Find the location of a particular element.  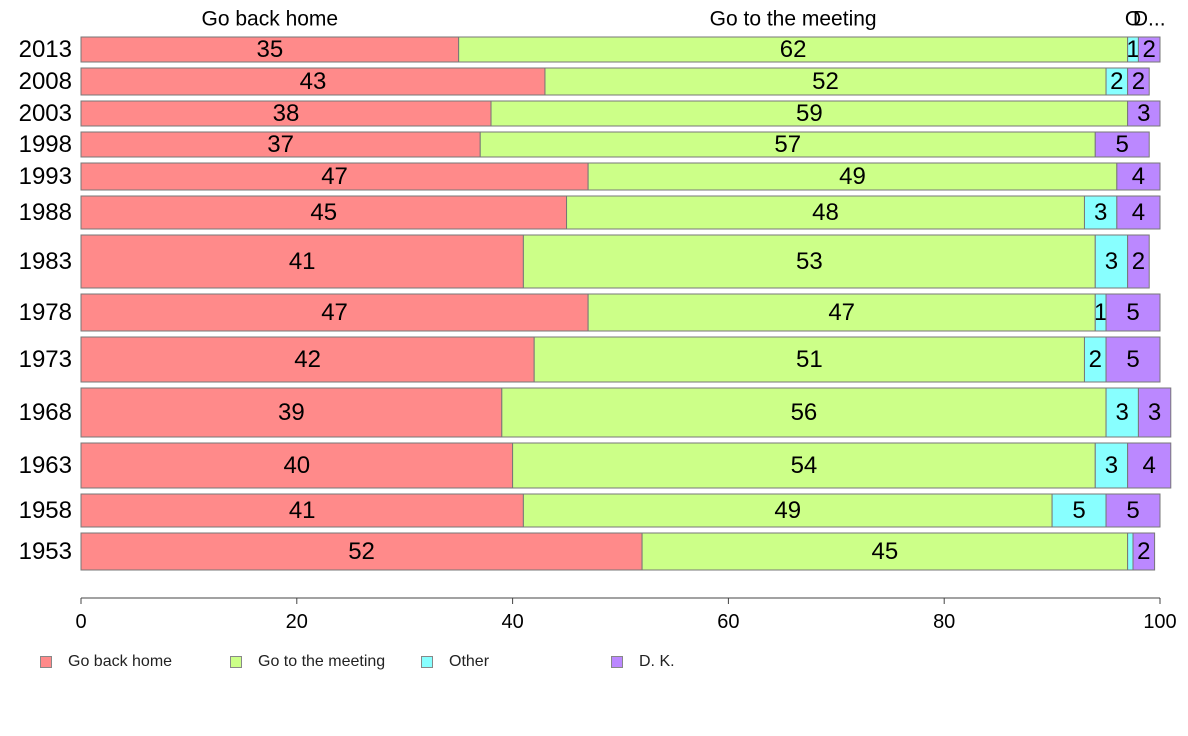

x-tick-label: 60 is located at coordinates (728, 622).